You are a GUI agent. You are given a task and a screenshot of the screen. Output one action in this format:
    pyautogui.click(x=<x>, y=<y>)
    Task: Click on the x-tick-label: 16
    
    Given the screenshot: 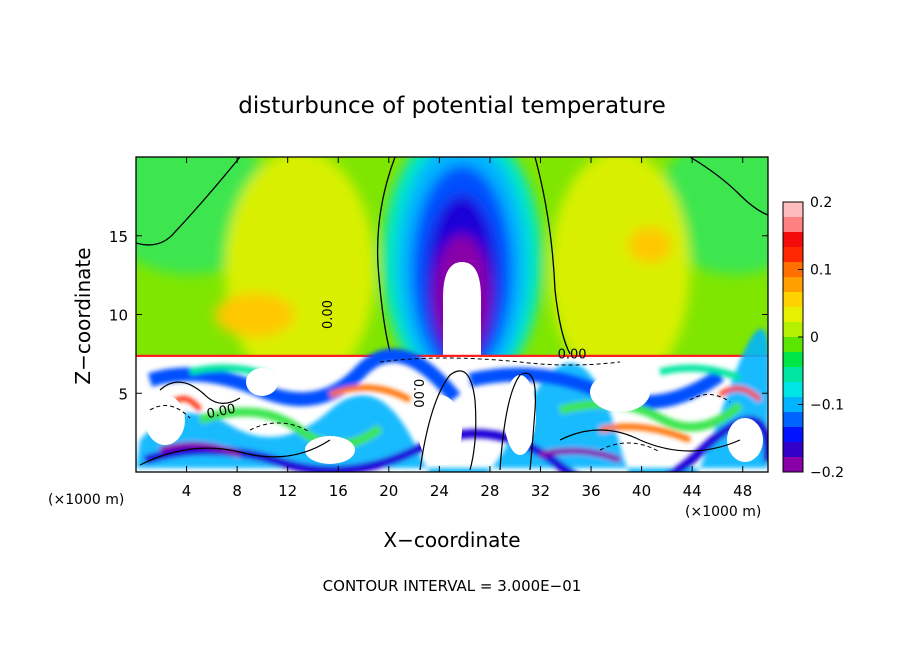 What is the action you would take?
    pyautogui.click(x=338, y=491)
    